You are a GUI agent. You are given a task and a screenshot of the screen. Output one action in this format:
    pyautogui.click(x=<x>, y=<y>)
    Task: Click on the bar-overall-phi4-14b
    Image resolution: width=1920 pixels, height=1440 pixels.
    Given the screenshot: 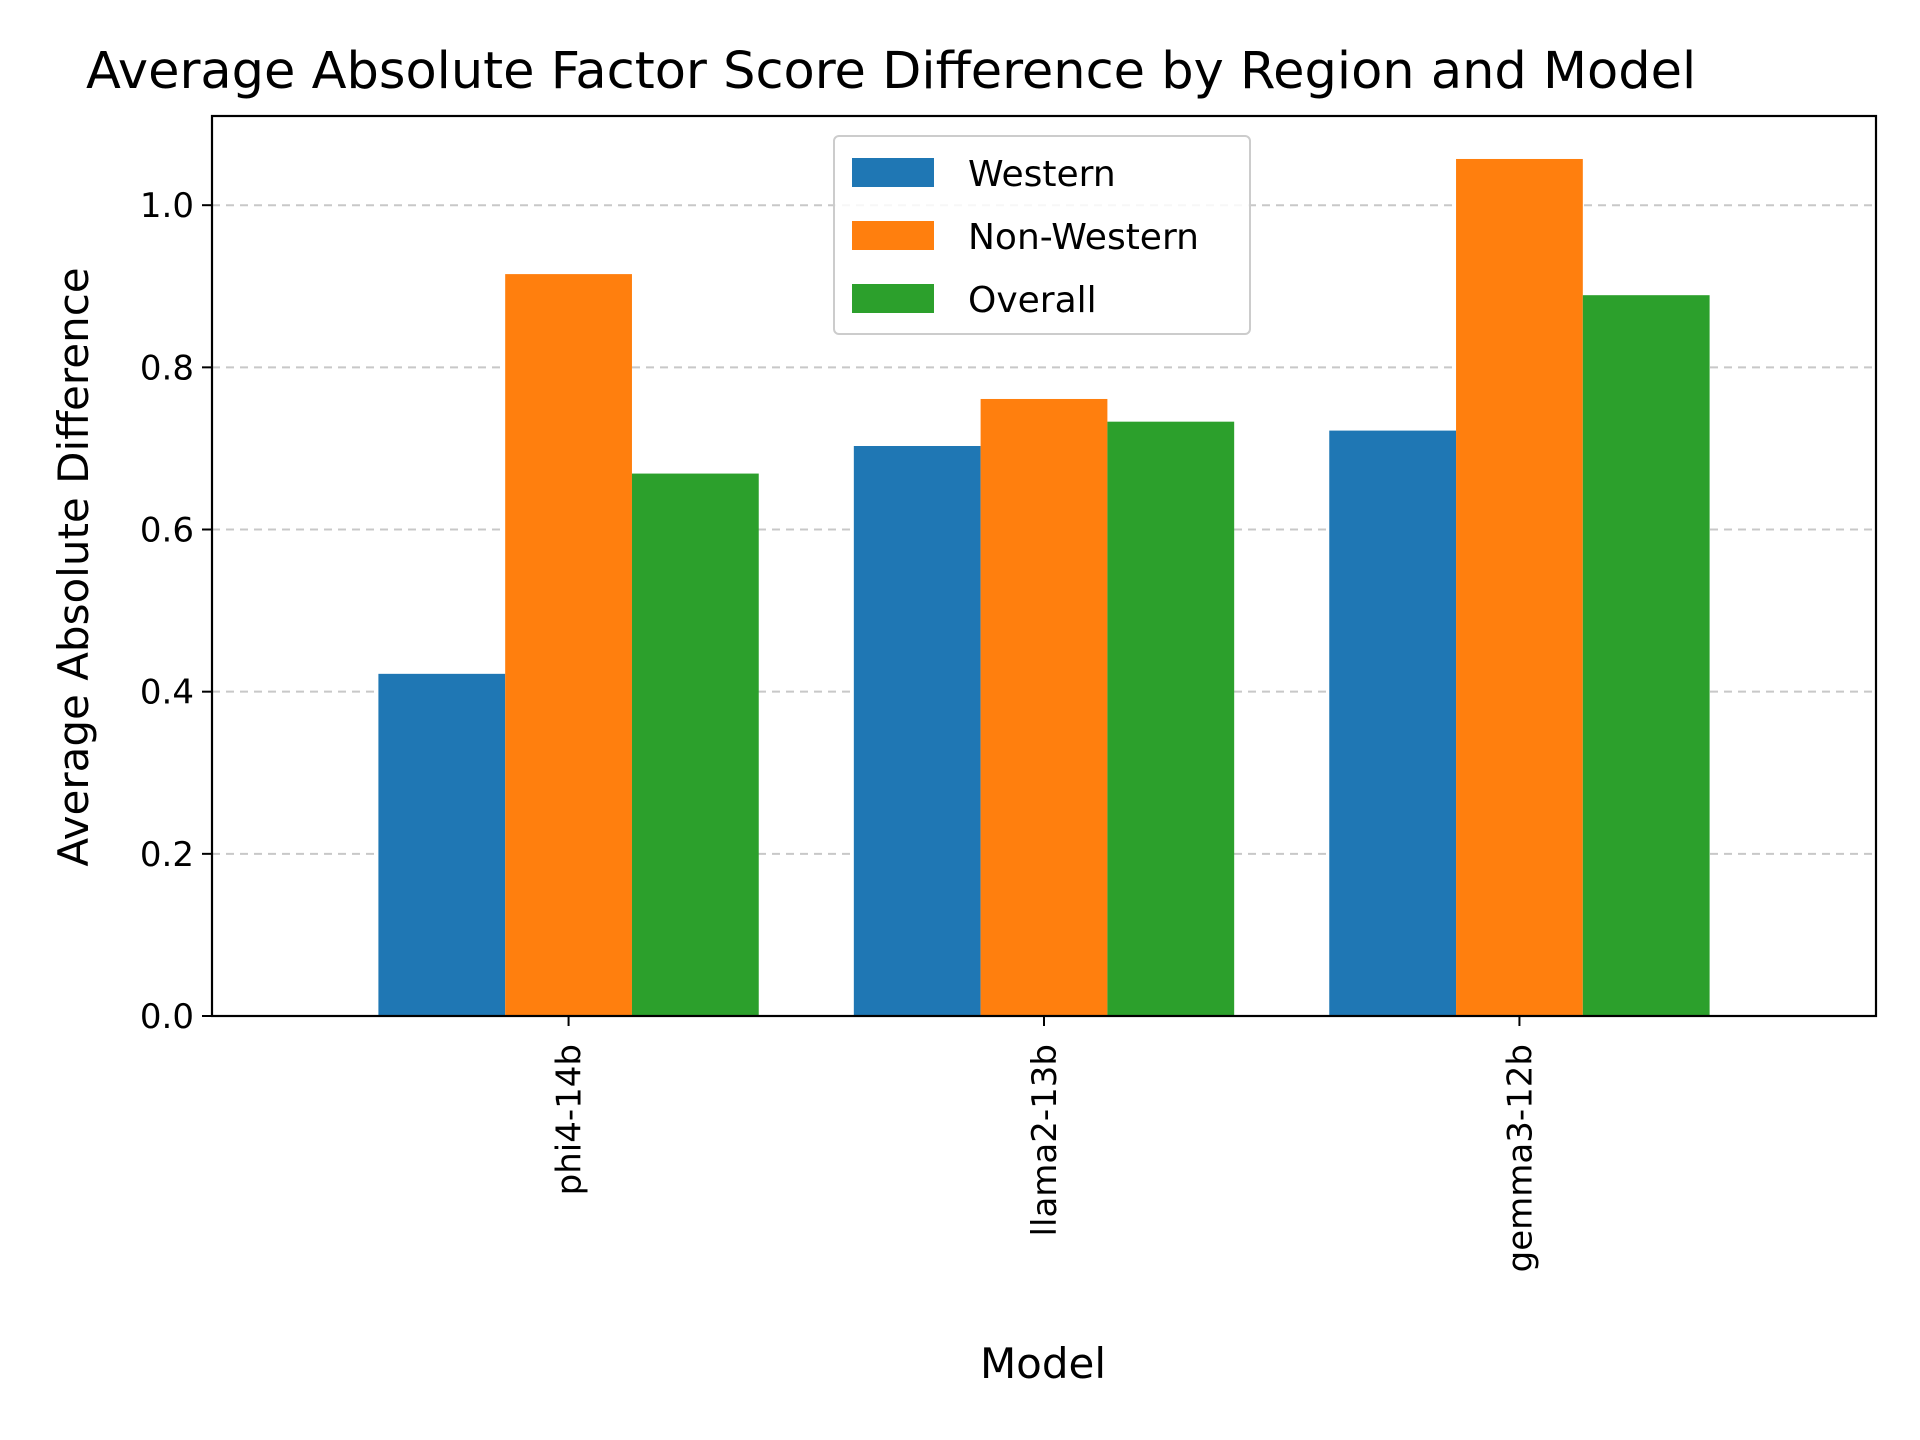 What is the action you would take?
    pyautogui.click(x=695, y=744)
    